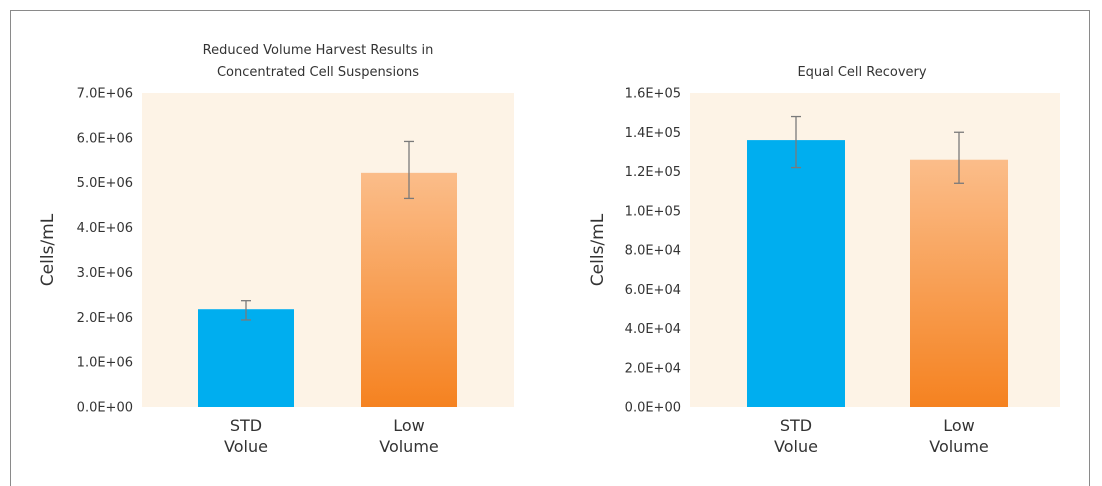 This screenshot has height=486, width=1102. I want to click on chart-1-y-tick-label: 5.0E+06, so click(105, 183).